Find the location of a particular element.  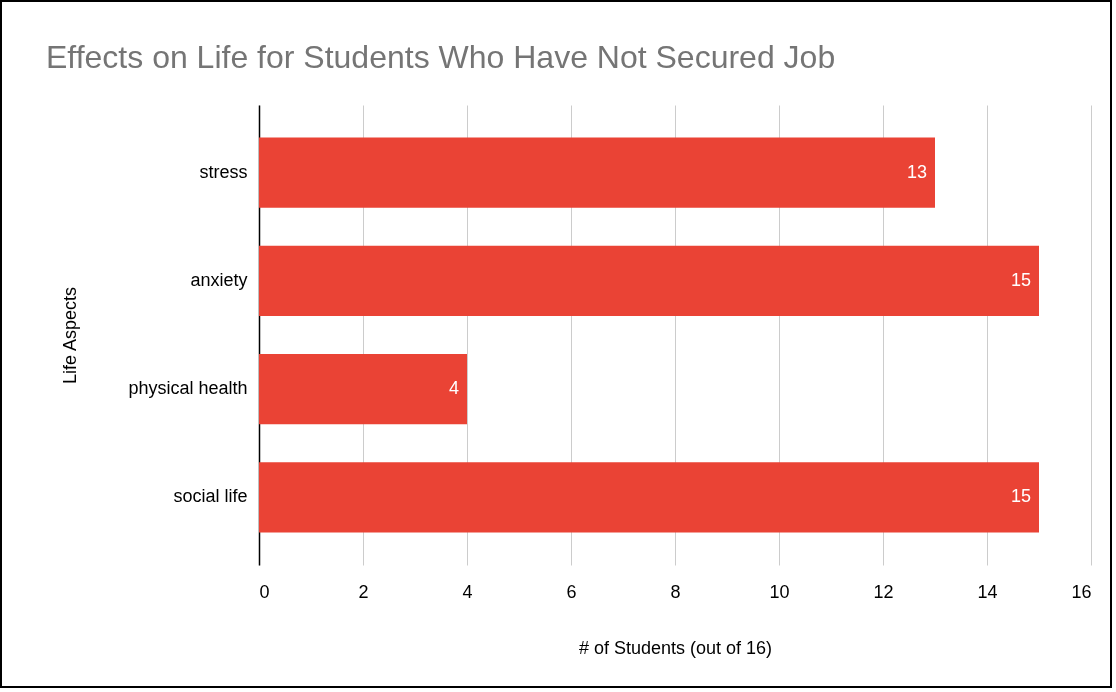

y-tick-label: social life is located at coordinates (210, 496).